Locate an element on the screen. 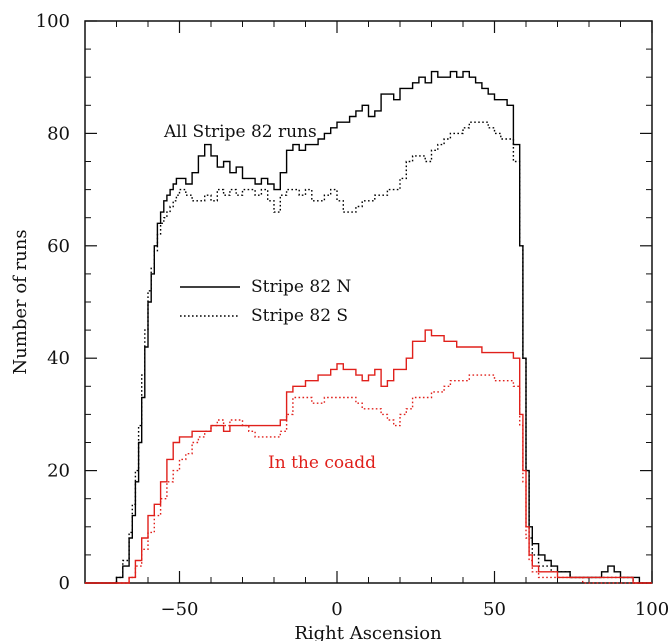  x-axis-label: Right Ascension is located at coordinates (368, 632).